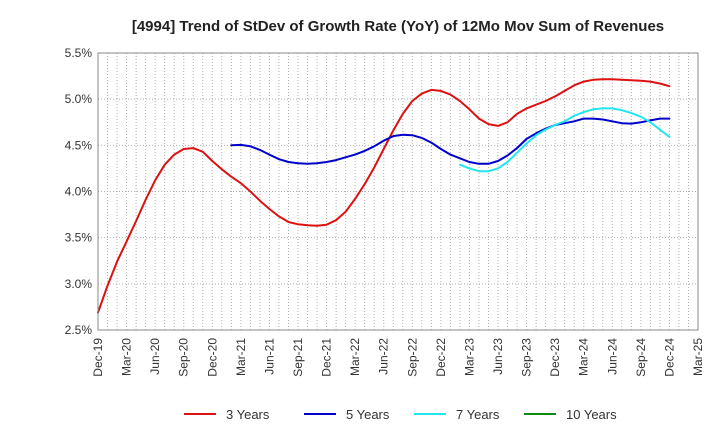 The image size is (720, 440). Describe the element at coordinates (584, 357) in the screenshot. I see `x-tick-label: Mar-24` at that location.